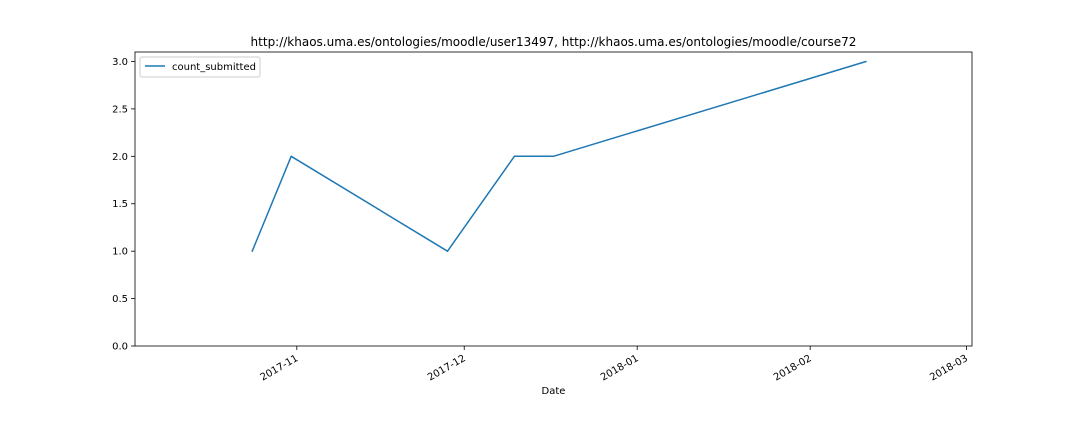  I want to click on y-tick-label: 3.0, so click(120, 62).